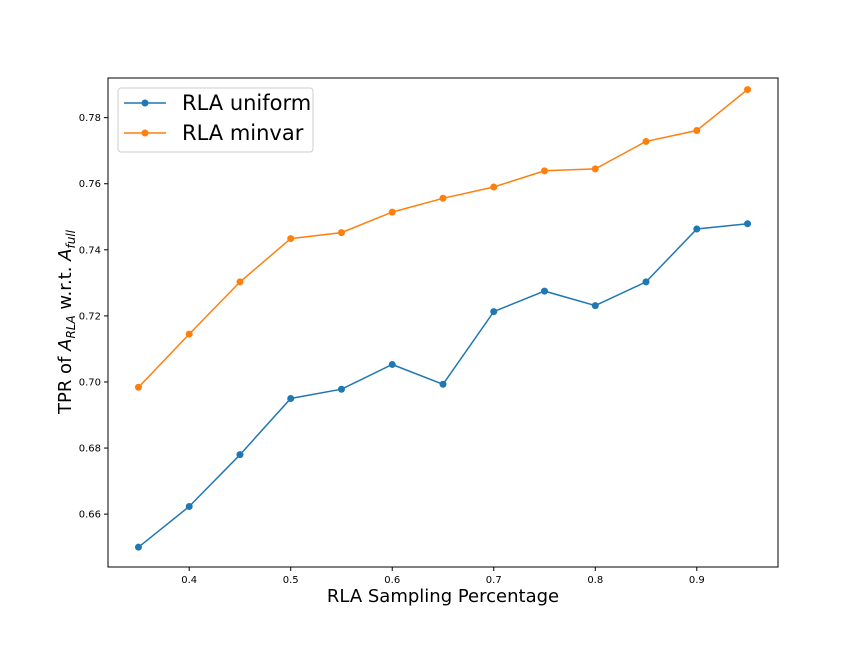  Describe the element at coordinates (66, 322) in the screenshot. I see `y-axis-title: TPR of ARLA w.r.t. Afull` at that location.